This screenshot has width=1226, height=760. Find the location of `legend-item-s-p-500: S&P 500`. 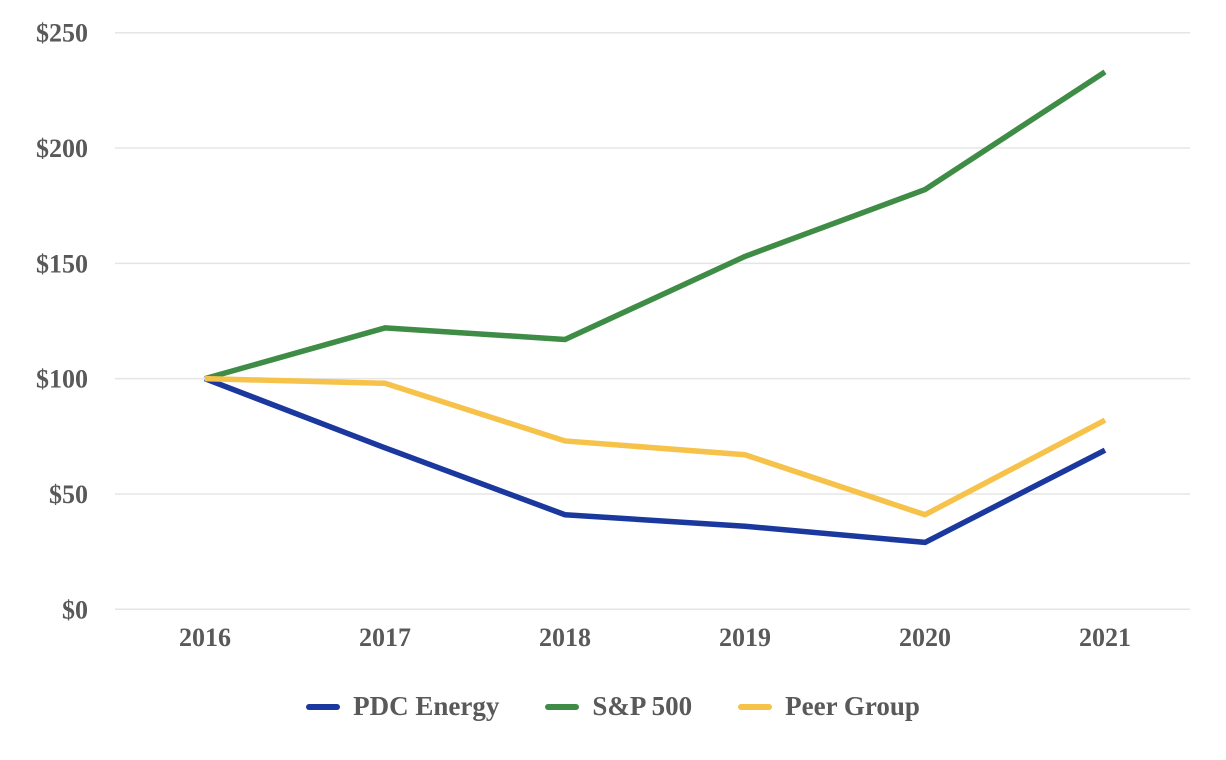

legend-item-s-p-500: S&P 500 is located at coordinates (618, 706).